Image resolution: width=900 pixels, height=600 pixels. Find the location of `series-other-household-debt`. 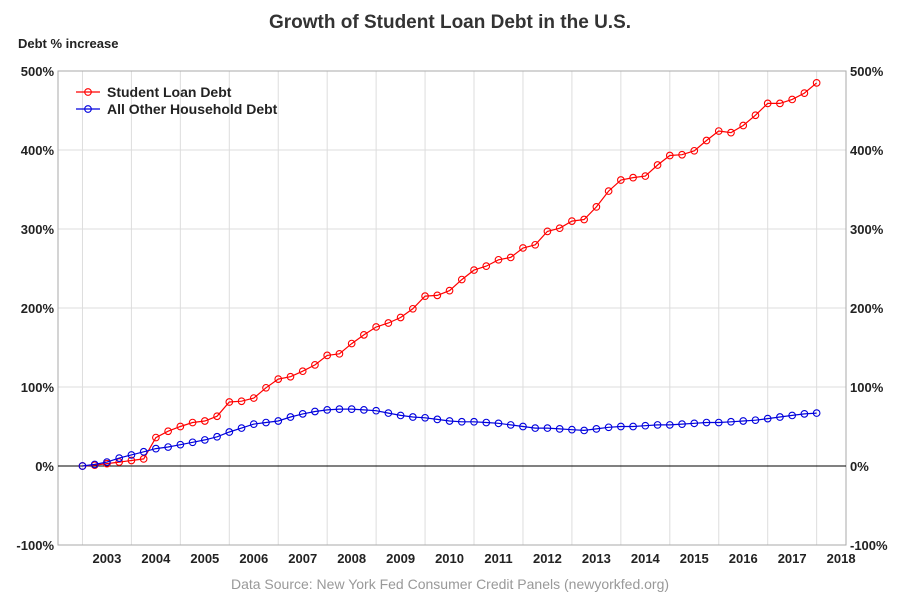

series-other-household-debt is located at coordinates (449, 437).